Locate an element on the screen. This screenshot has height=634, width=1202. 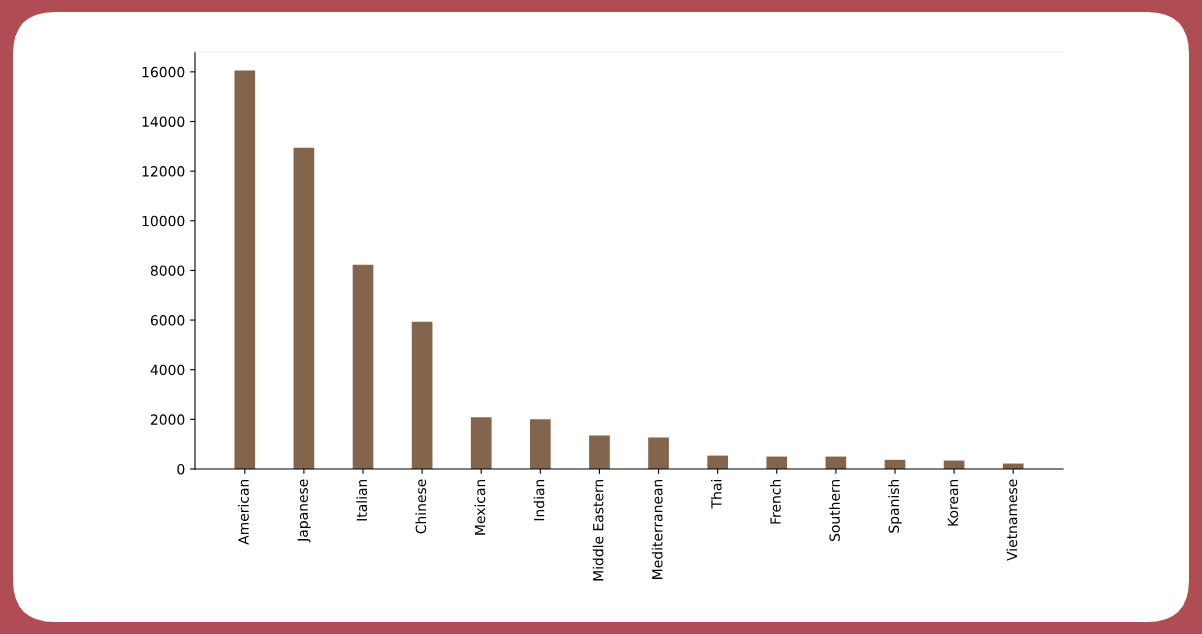
y-tick-label: 14000 is located at coordinates (163, 121).